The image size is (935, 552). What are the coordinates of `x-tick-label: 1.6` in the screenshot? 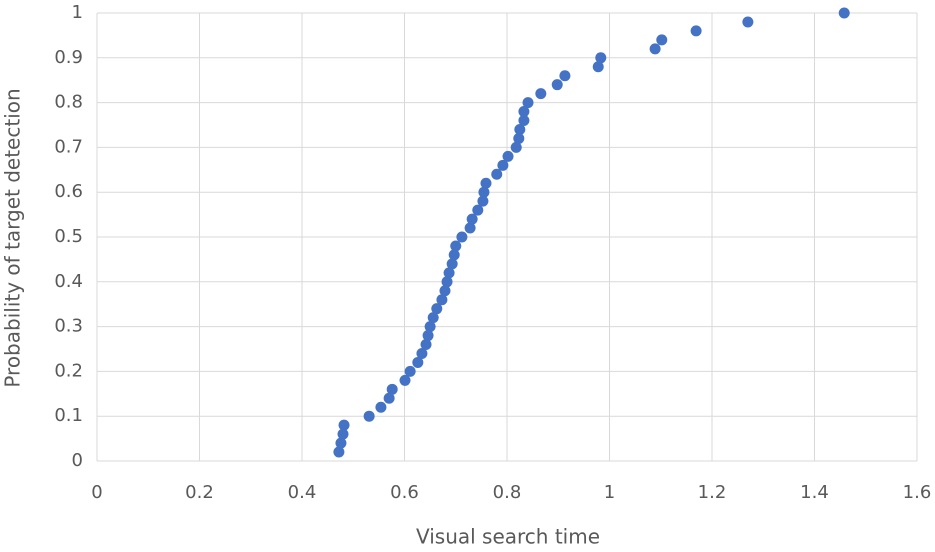 It's located at (917, 492).